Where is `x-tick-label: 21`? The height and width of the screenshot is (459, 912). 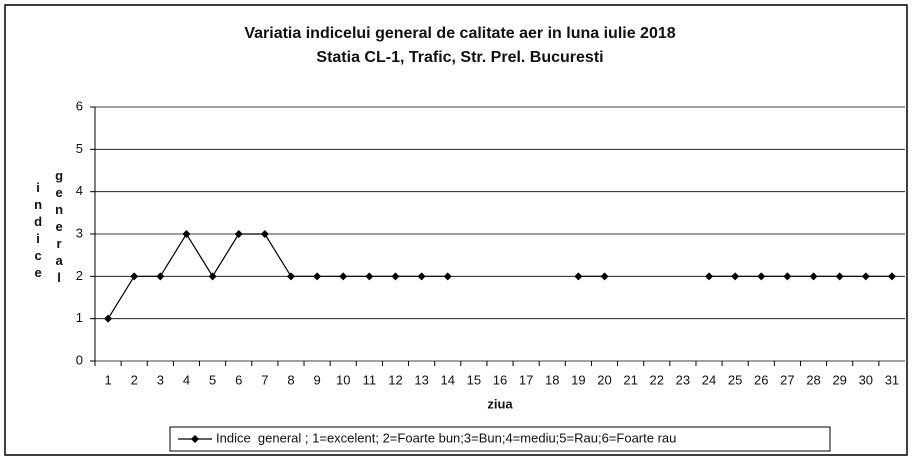
x-tick-label: 21 is located at coordinates (630, 379).